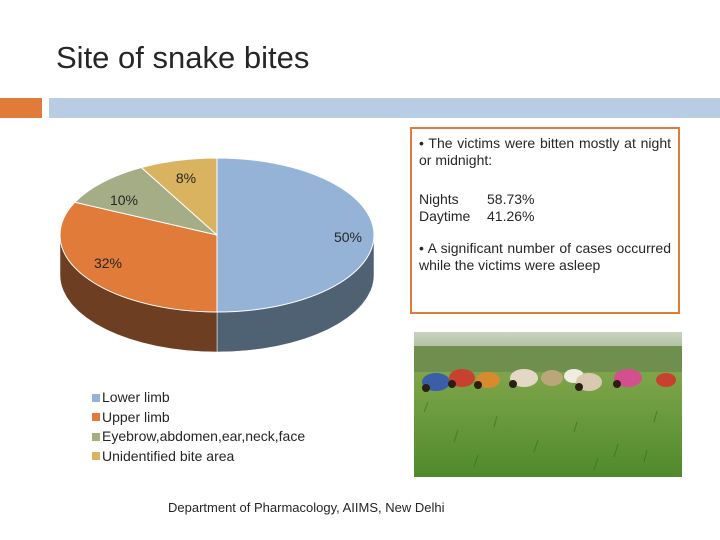 This screenshot has width=720, height=540. I want to click on pie-label-2: 10%, so click(124, 200).